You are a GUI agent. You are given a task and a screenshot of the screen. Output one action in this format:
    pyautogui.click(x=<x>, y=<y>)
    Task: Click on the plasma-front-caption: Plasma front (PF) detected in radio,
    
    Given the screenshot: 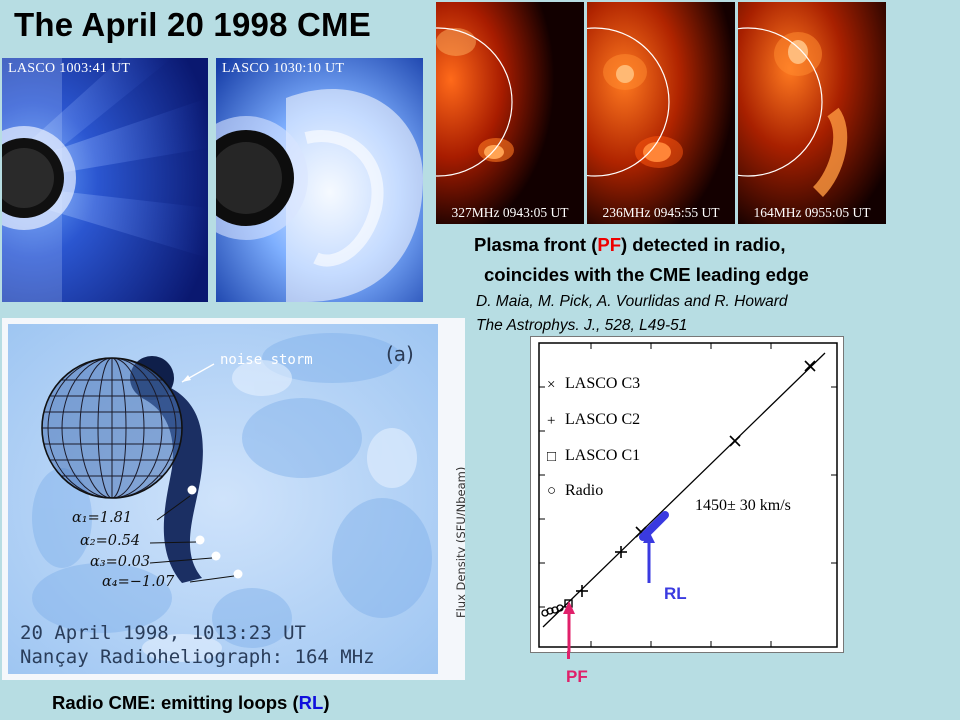 What is the action you would take?
    pyautogui.click(x=629, y=245)
    